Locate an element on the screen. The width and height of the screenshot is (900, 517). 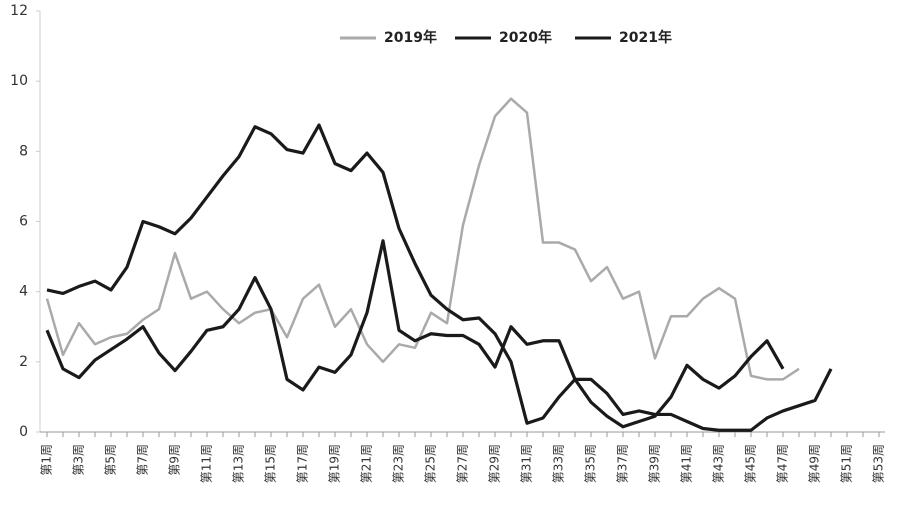
x-tick-label: 第9周 is located at coordinates (175, 460).